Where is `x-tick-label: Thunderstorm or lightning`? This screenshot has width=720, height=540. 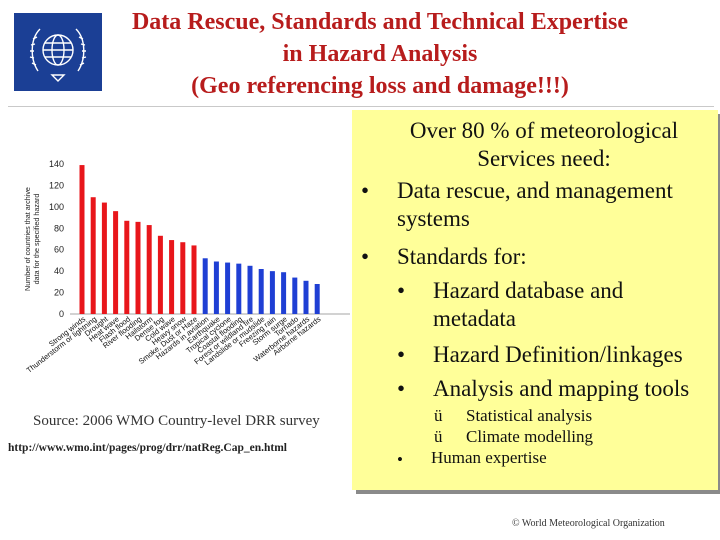 x-tick-label: Thunderstorm or lightning is located at coordinates (62, 344).